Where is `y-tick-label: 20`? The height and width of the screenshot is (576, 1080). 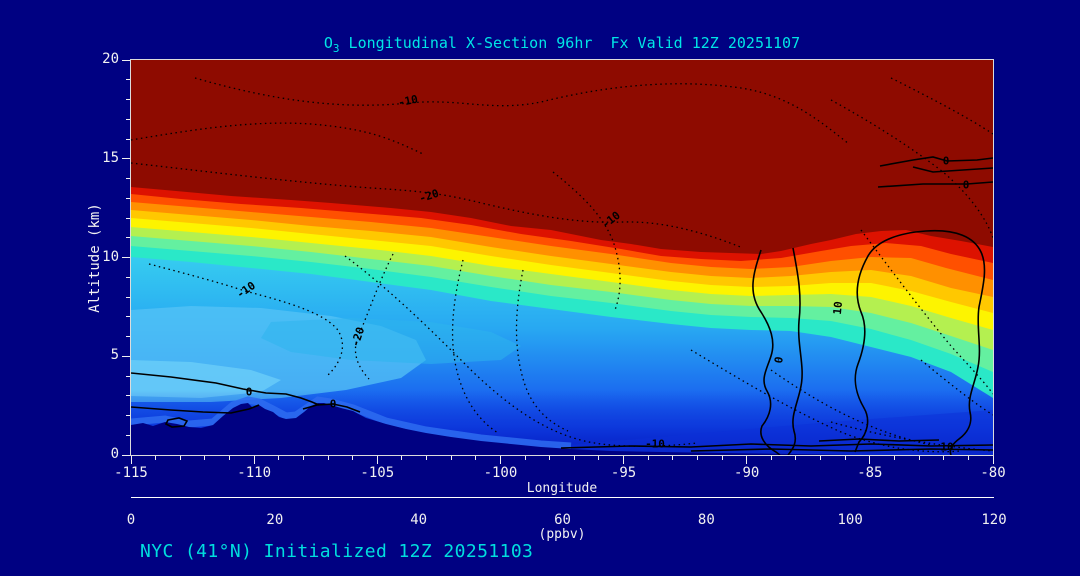
y-tick-label: 20 is located at coordinates (110, 59).